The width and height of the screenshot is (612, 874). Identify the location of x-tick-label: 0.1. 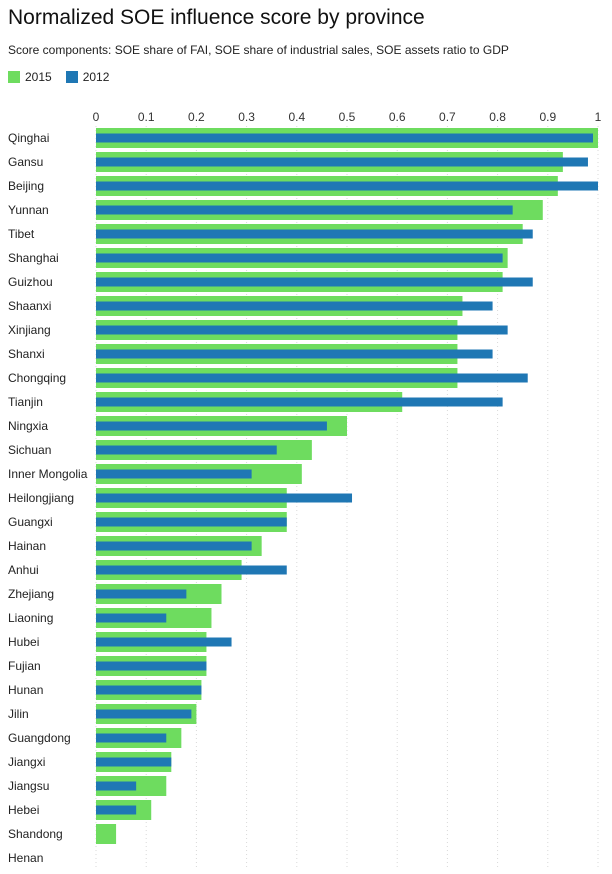
(146, 117).